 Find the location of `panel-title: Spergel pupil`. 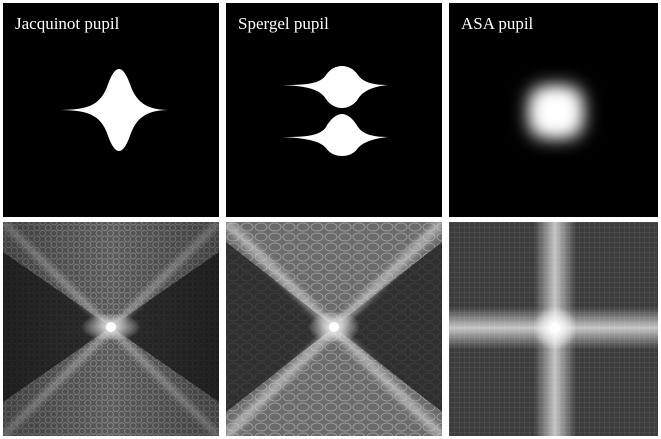

panel-title: Spergel pupil is located at coordinates (283, 23).